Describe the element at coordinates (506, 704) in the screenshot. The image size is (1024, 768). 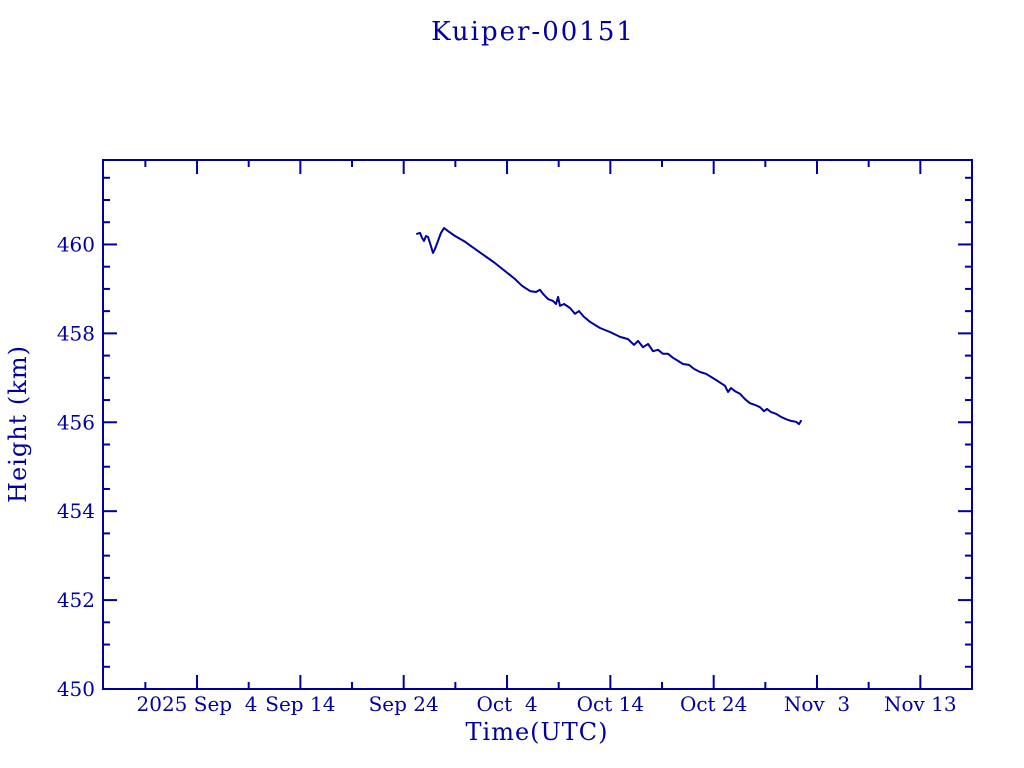
I see `x-tick-label: Oct 4` at that location.